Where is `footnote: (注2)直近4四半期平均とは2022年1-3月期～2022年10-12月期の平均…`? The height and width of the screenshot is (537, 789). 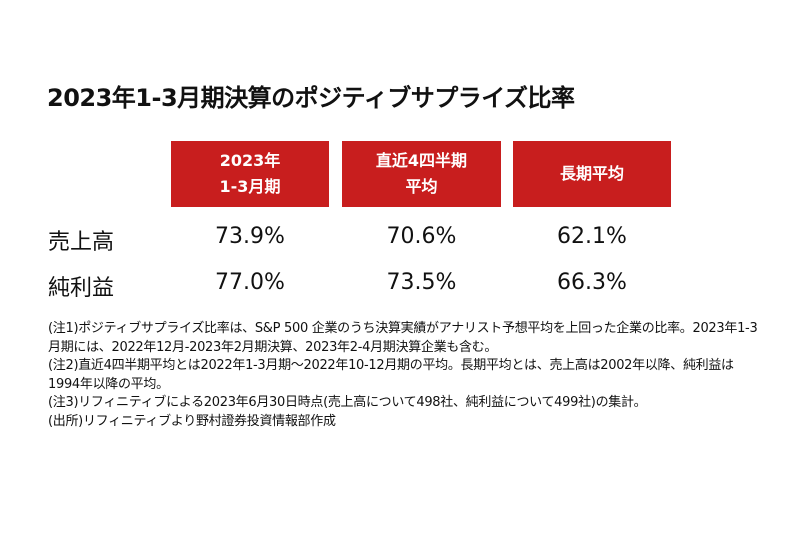
footnote: (注2)直近4四半期平均とは2022年1-3月期～2022年10-12月期の平均… is located at coordinates (391, 375).